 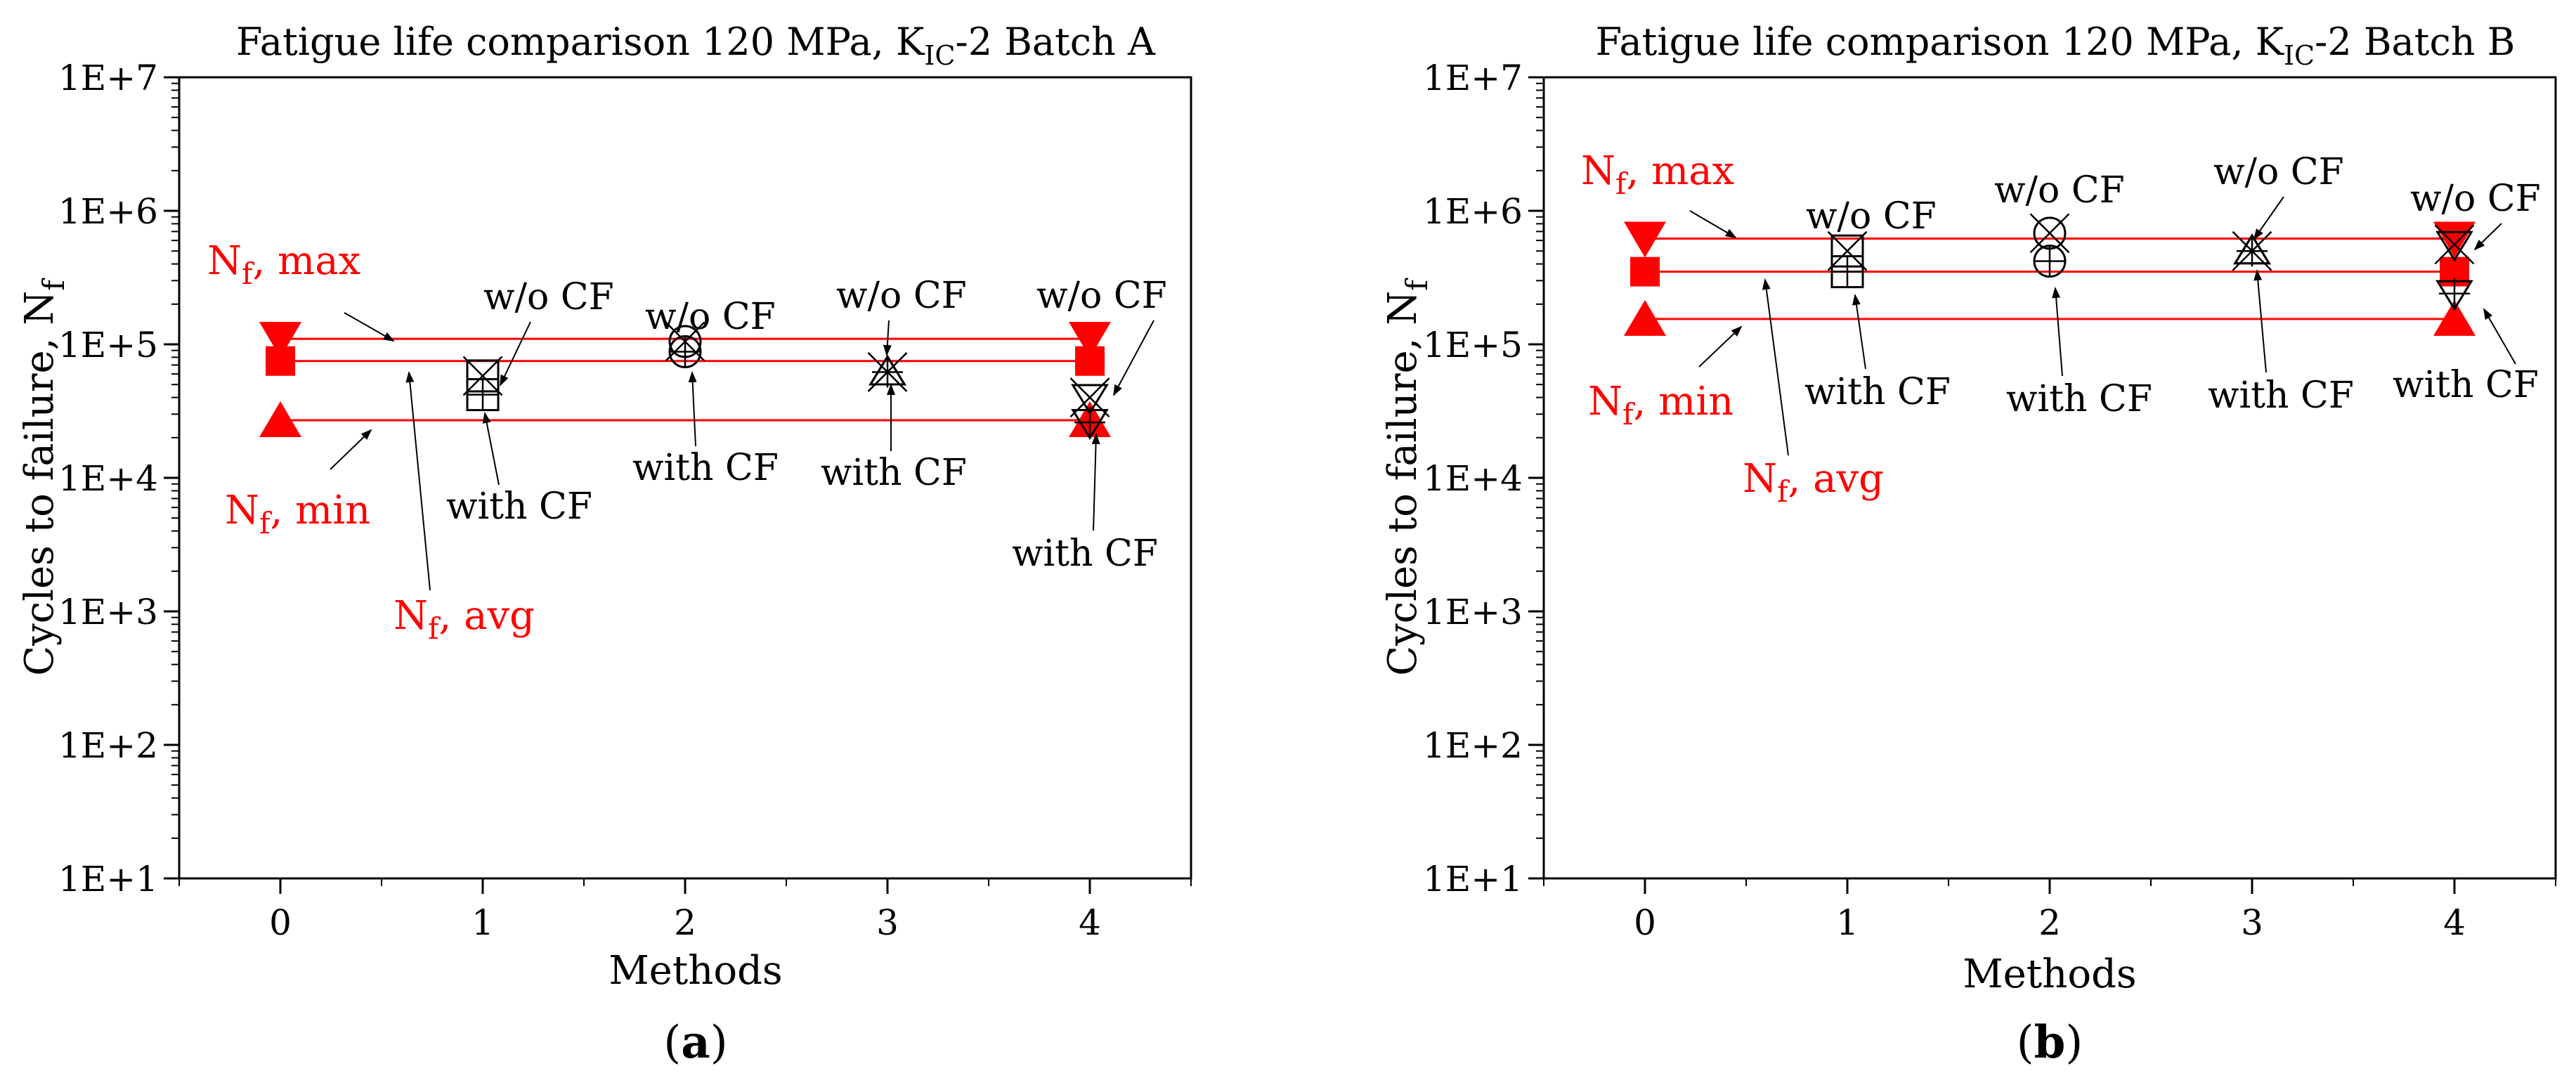 I want to click on nf-min-label-b: Nf, min, so click(x=1660, y=405).